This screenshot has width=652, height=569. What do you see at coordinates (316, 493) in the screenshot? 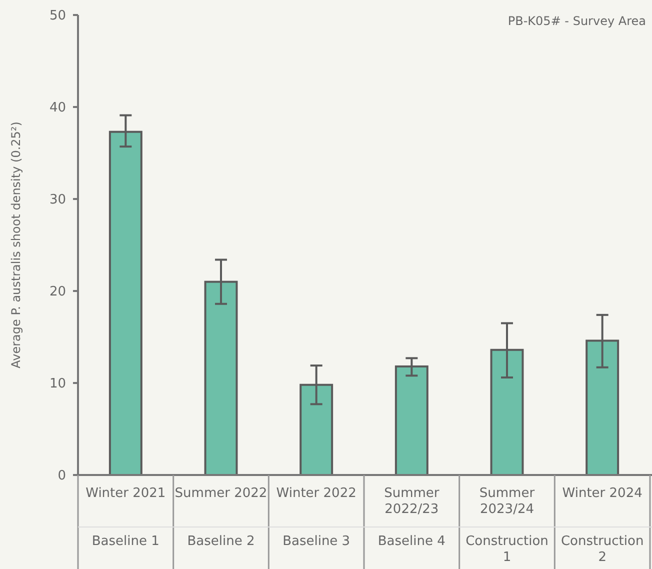
I see `x-tick-label: Winter 2022` at bounding box center [316, 493].